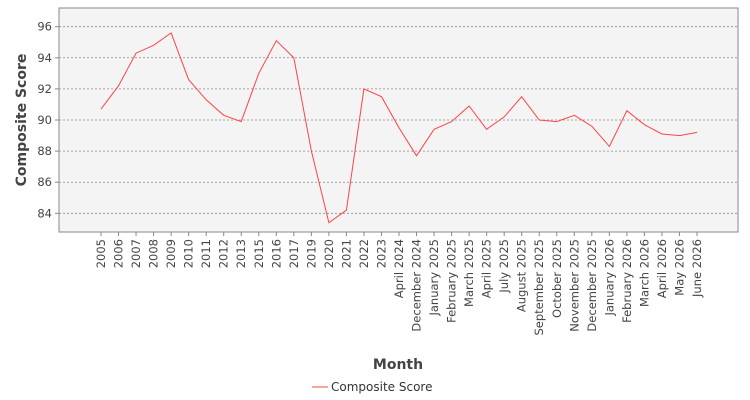 The image size is (750, 400). I want to click on x-tick-label: November 2025, so click(574, 285).